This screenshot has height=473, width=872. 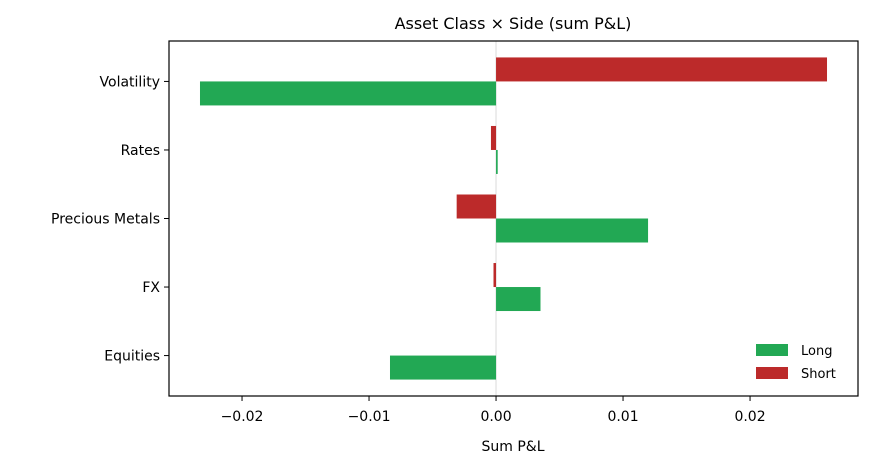 I want to click on x-axis-label: Sum P&L, so click(x=512, y=447).